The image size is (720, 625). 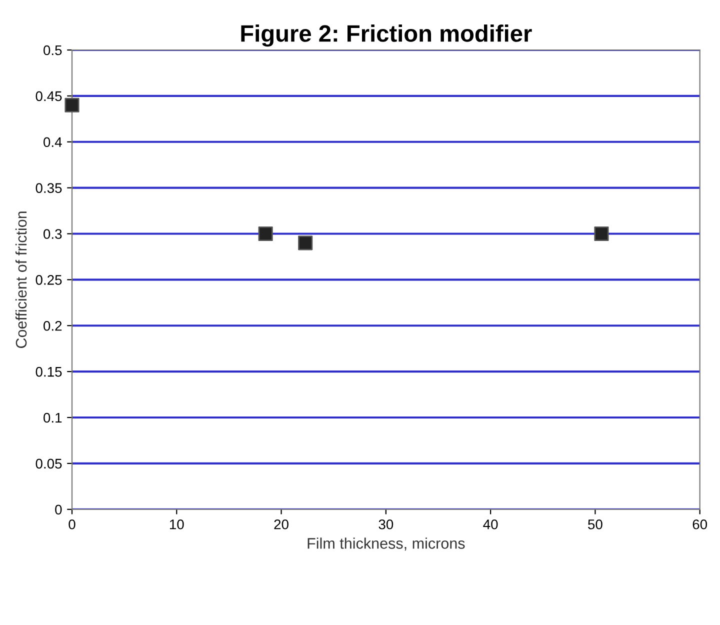 I want to click on x-tick-label: 0, so click(x=72, y=524).